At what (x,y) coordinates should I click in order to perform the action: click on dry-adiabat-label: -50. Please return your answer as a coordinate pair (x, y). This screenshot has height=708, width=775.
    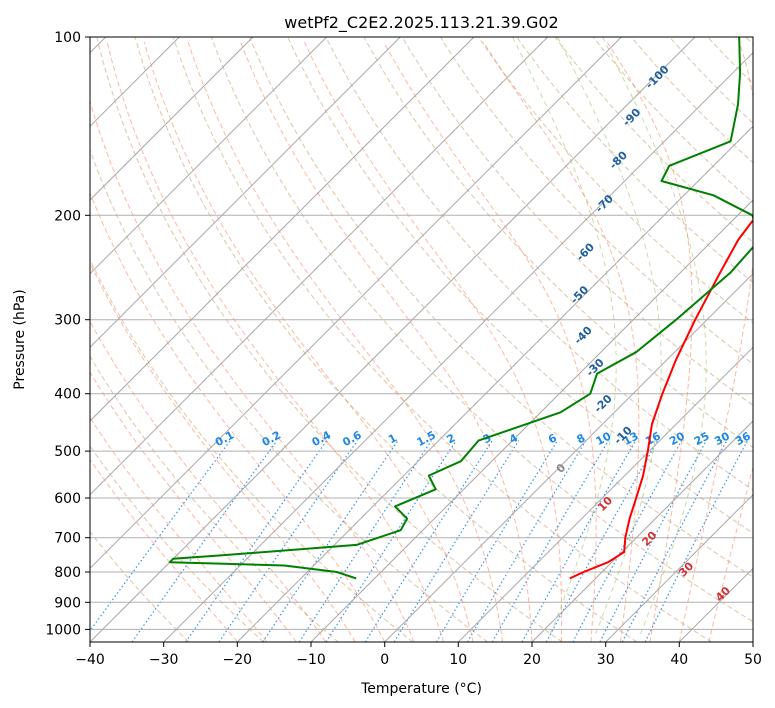
    Looking at the image, I should click on (579, 294).